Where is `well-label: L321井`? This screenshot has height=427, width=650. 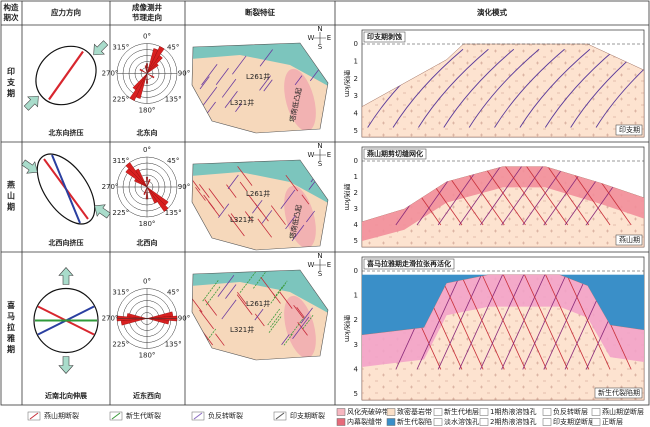
well-label: L321井 is located at coordinates (242, 102).